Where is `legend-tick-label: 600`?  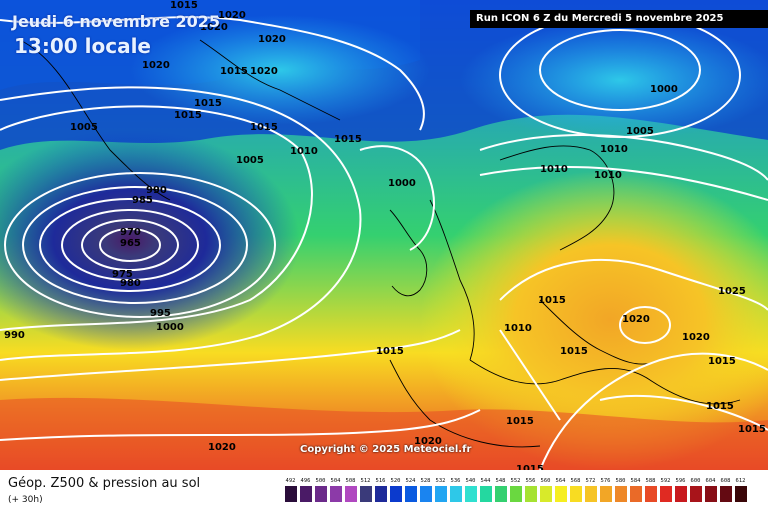 legend-tick-label: 600 is located at coordinates (695, 481).